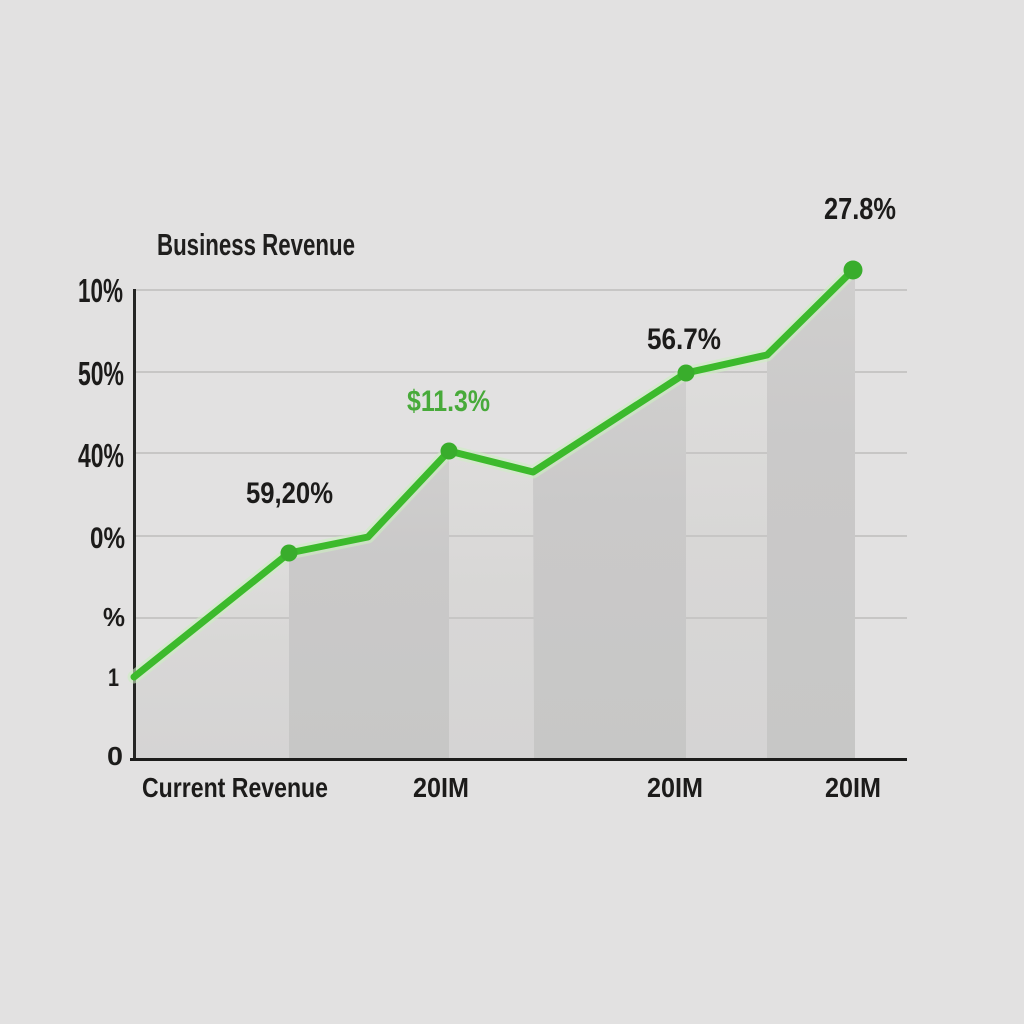 This screenshot has height=1024, width=1024. Describe the element at coordinates (289, 493) in the screenshot. I see `svg-text: 59,20%` at that location.